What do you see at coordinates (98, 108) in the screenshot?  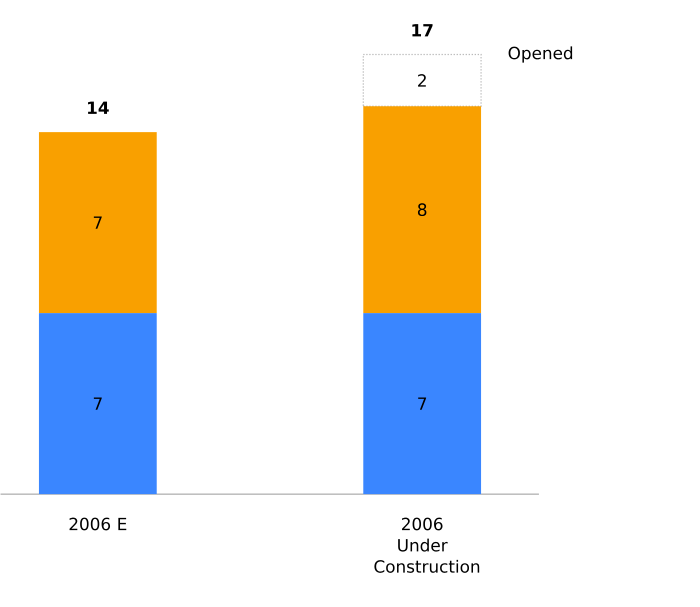 I see `total-label: 14` at bounding box center [98, 108].